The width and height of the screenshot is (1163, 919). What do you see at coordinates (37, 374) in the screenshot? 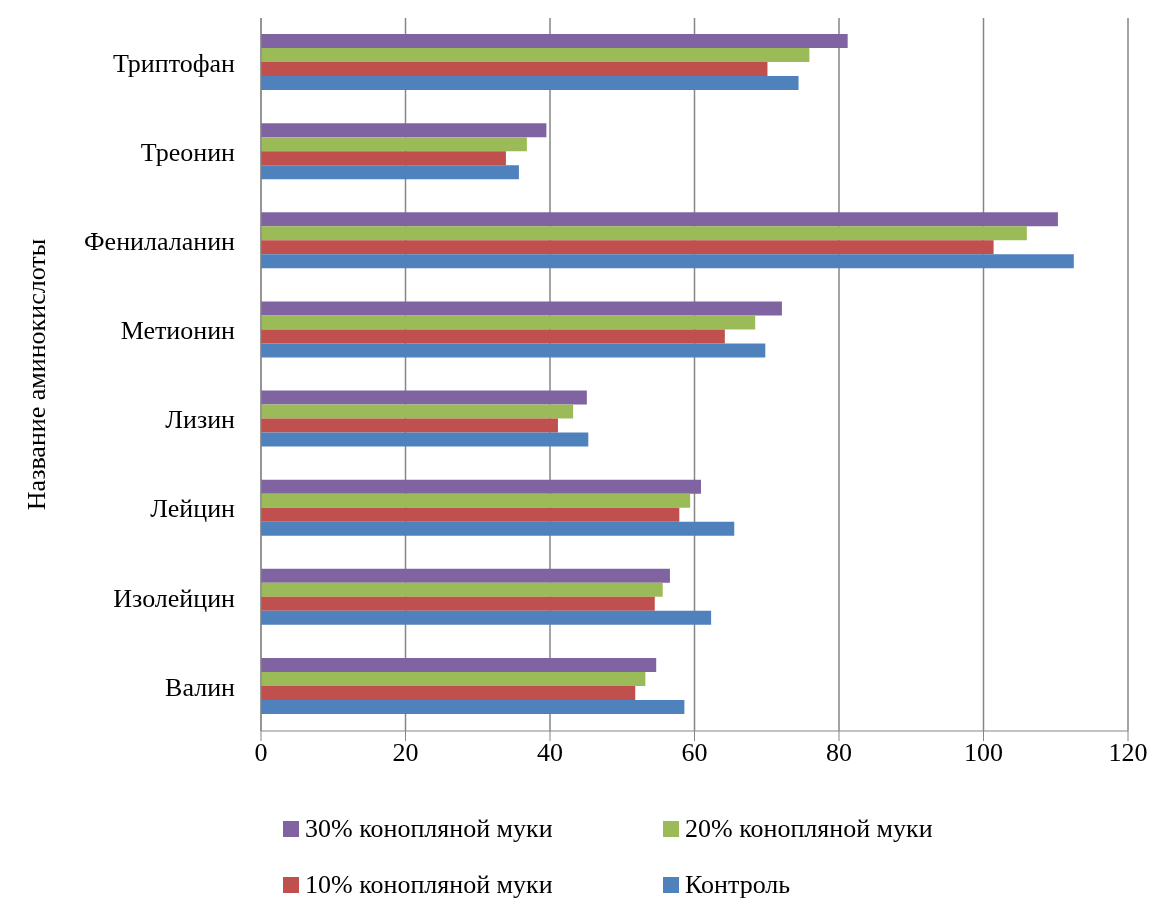
I see `y-axis-title: Название аминокислоты` at bounding box center [37, 374].